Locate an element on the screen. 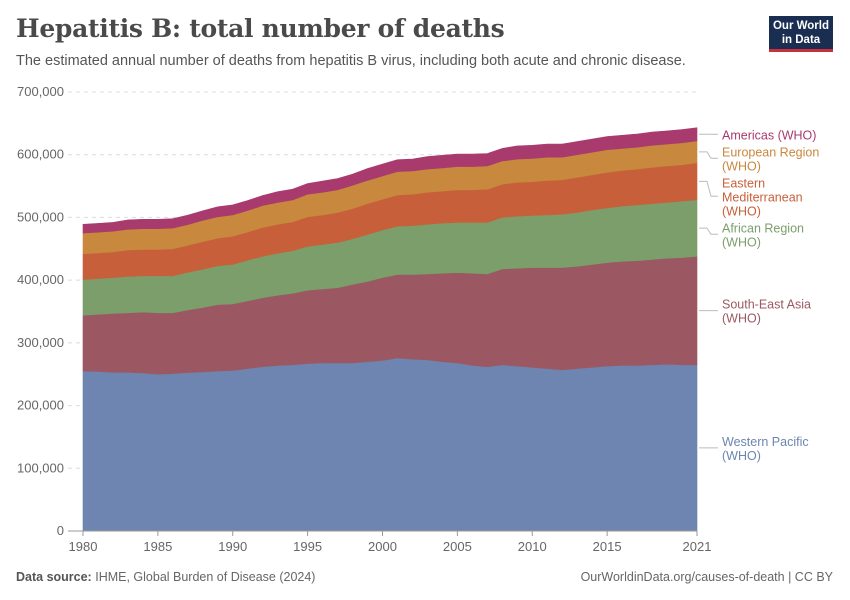  series-label-line: Mediterranean is located at coordinates (762, 197).